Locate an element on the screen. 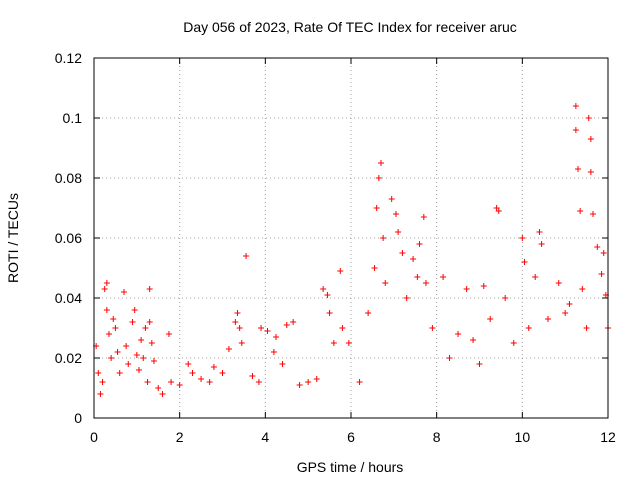  y-axis-label: ROTI / TECUs is located at coordinates (13, 238).